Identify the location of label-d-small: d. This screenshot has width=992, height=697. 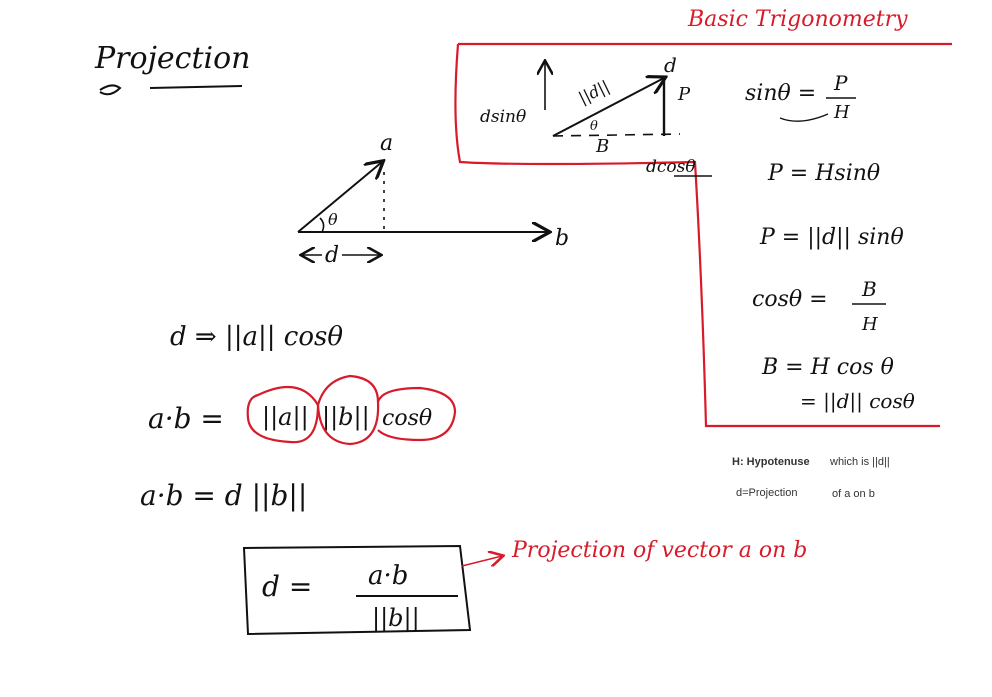
(670, 65).